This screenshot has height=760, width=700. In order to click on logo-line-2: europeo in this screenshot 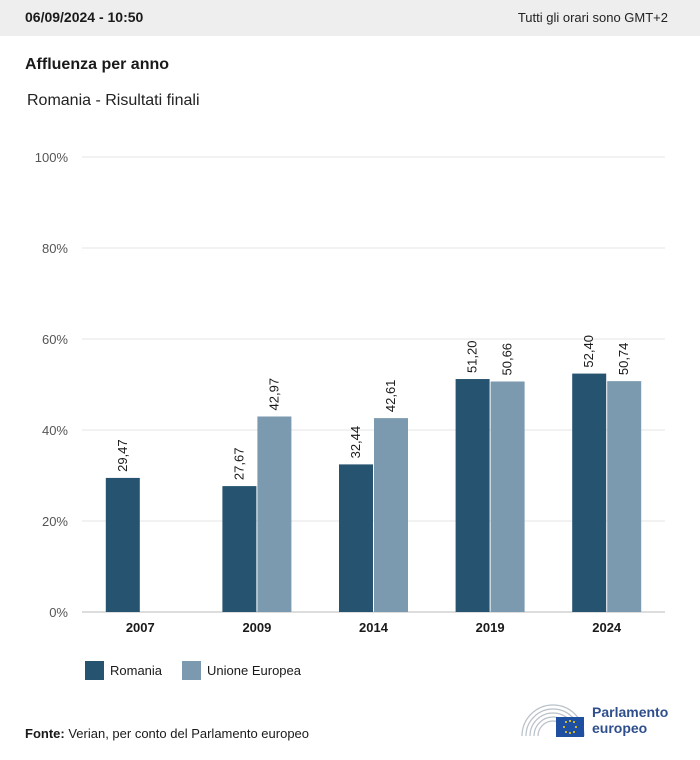, I will do `click(620, 728)`.